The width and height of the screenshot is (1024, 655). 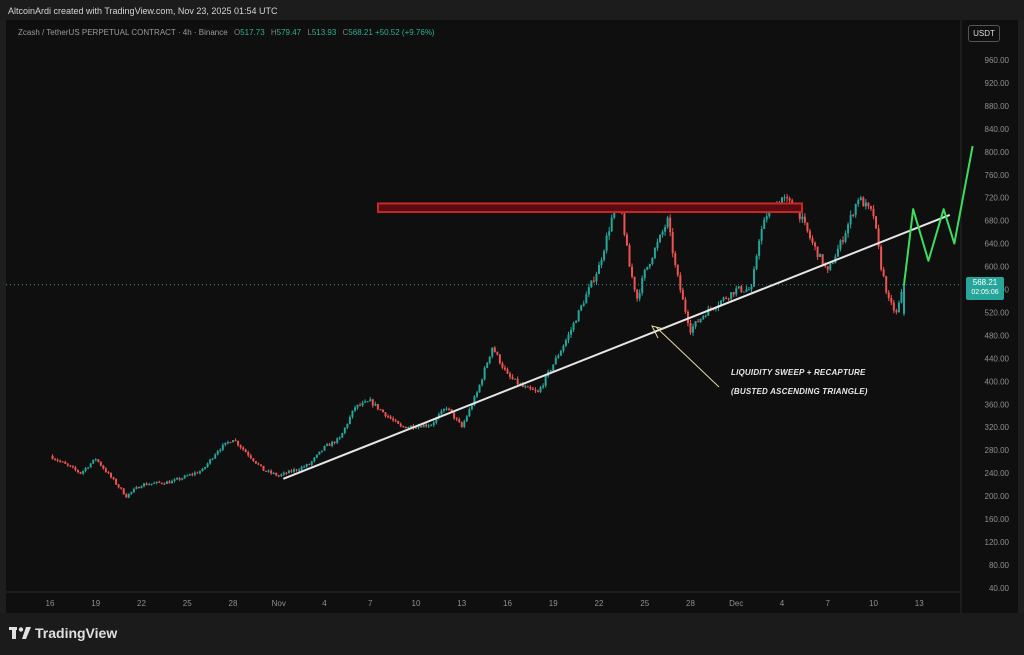 I want to click on change-value: +50.52 (+9.76%), so click(x=405, y=32).